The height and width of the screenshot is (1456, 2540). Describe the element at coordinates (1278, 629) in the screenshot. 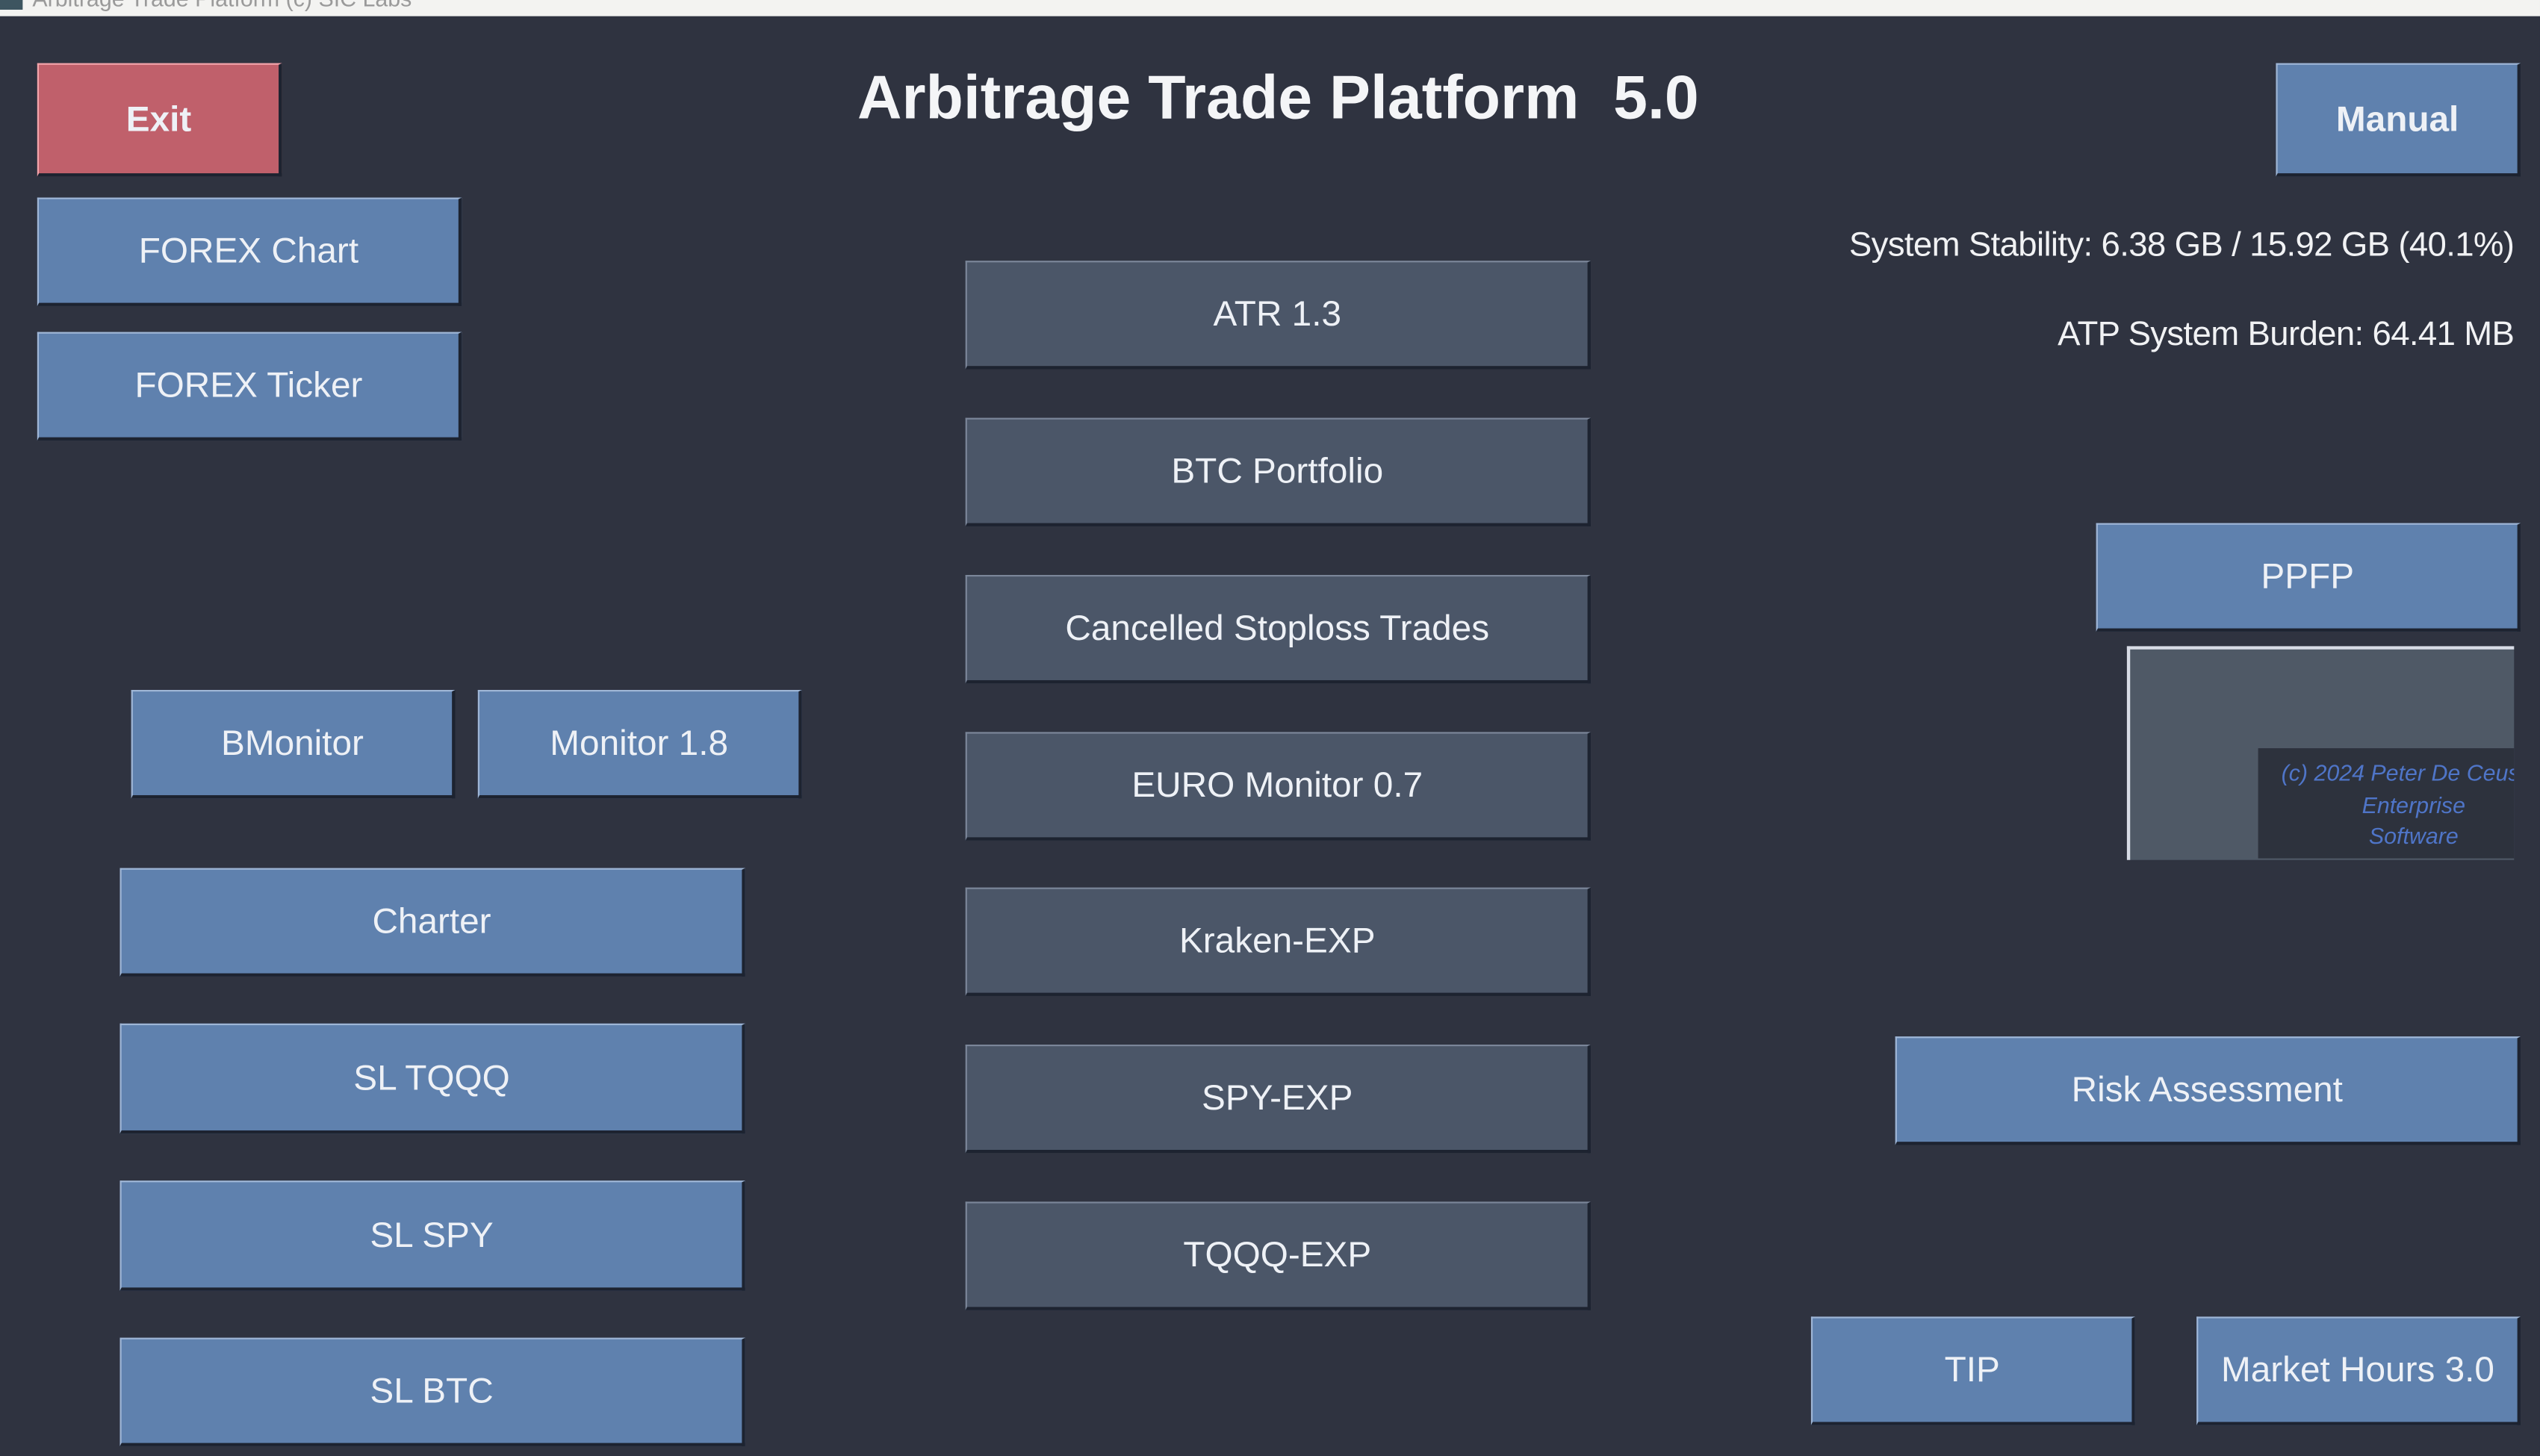

I see `cancelled-stoploss-trades-button: Cancelled Stoploss Trades` at that location.